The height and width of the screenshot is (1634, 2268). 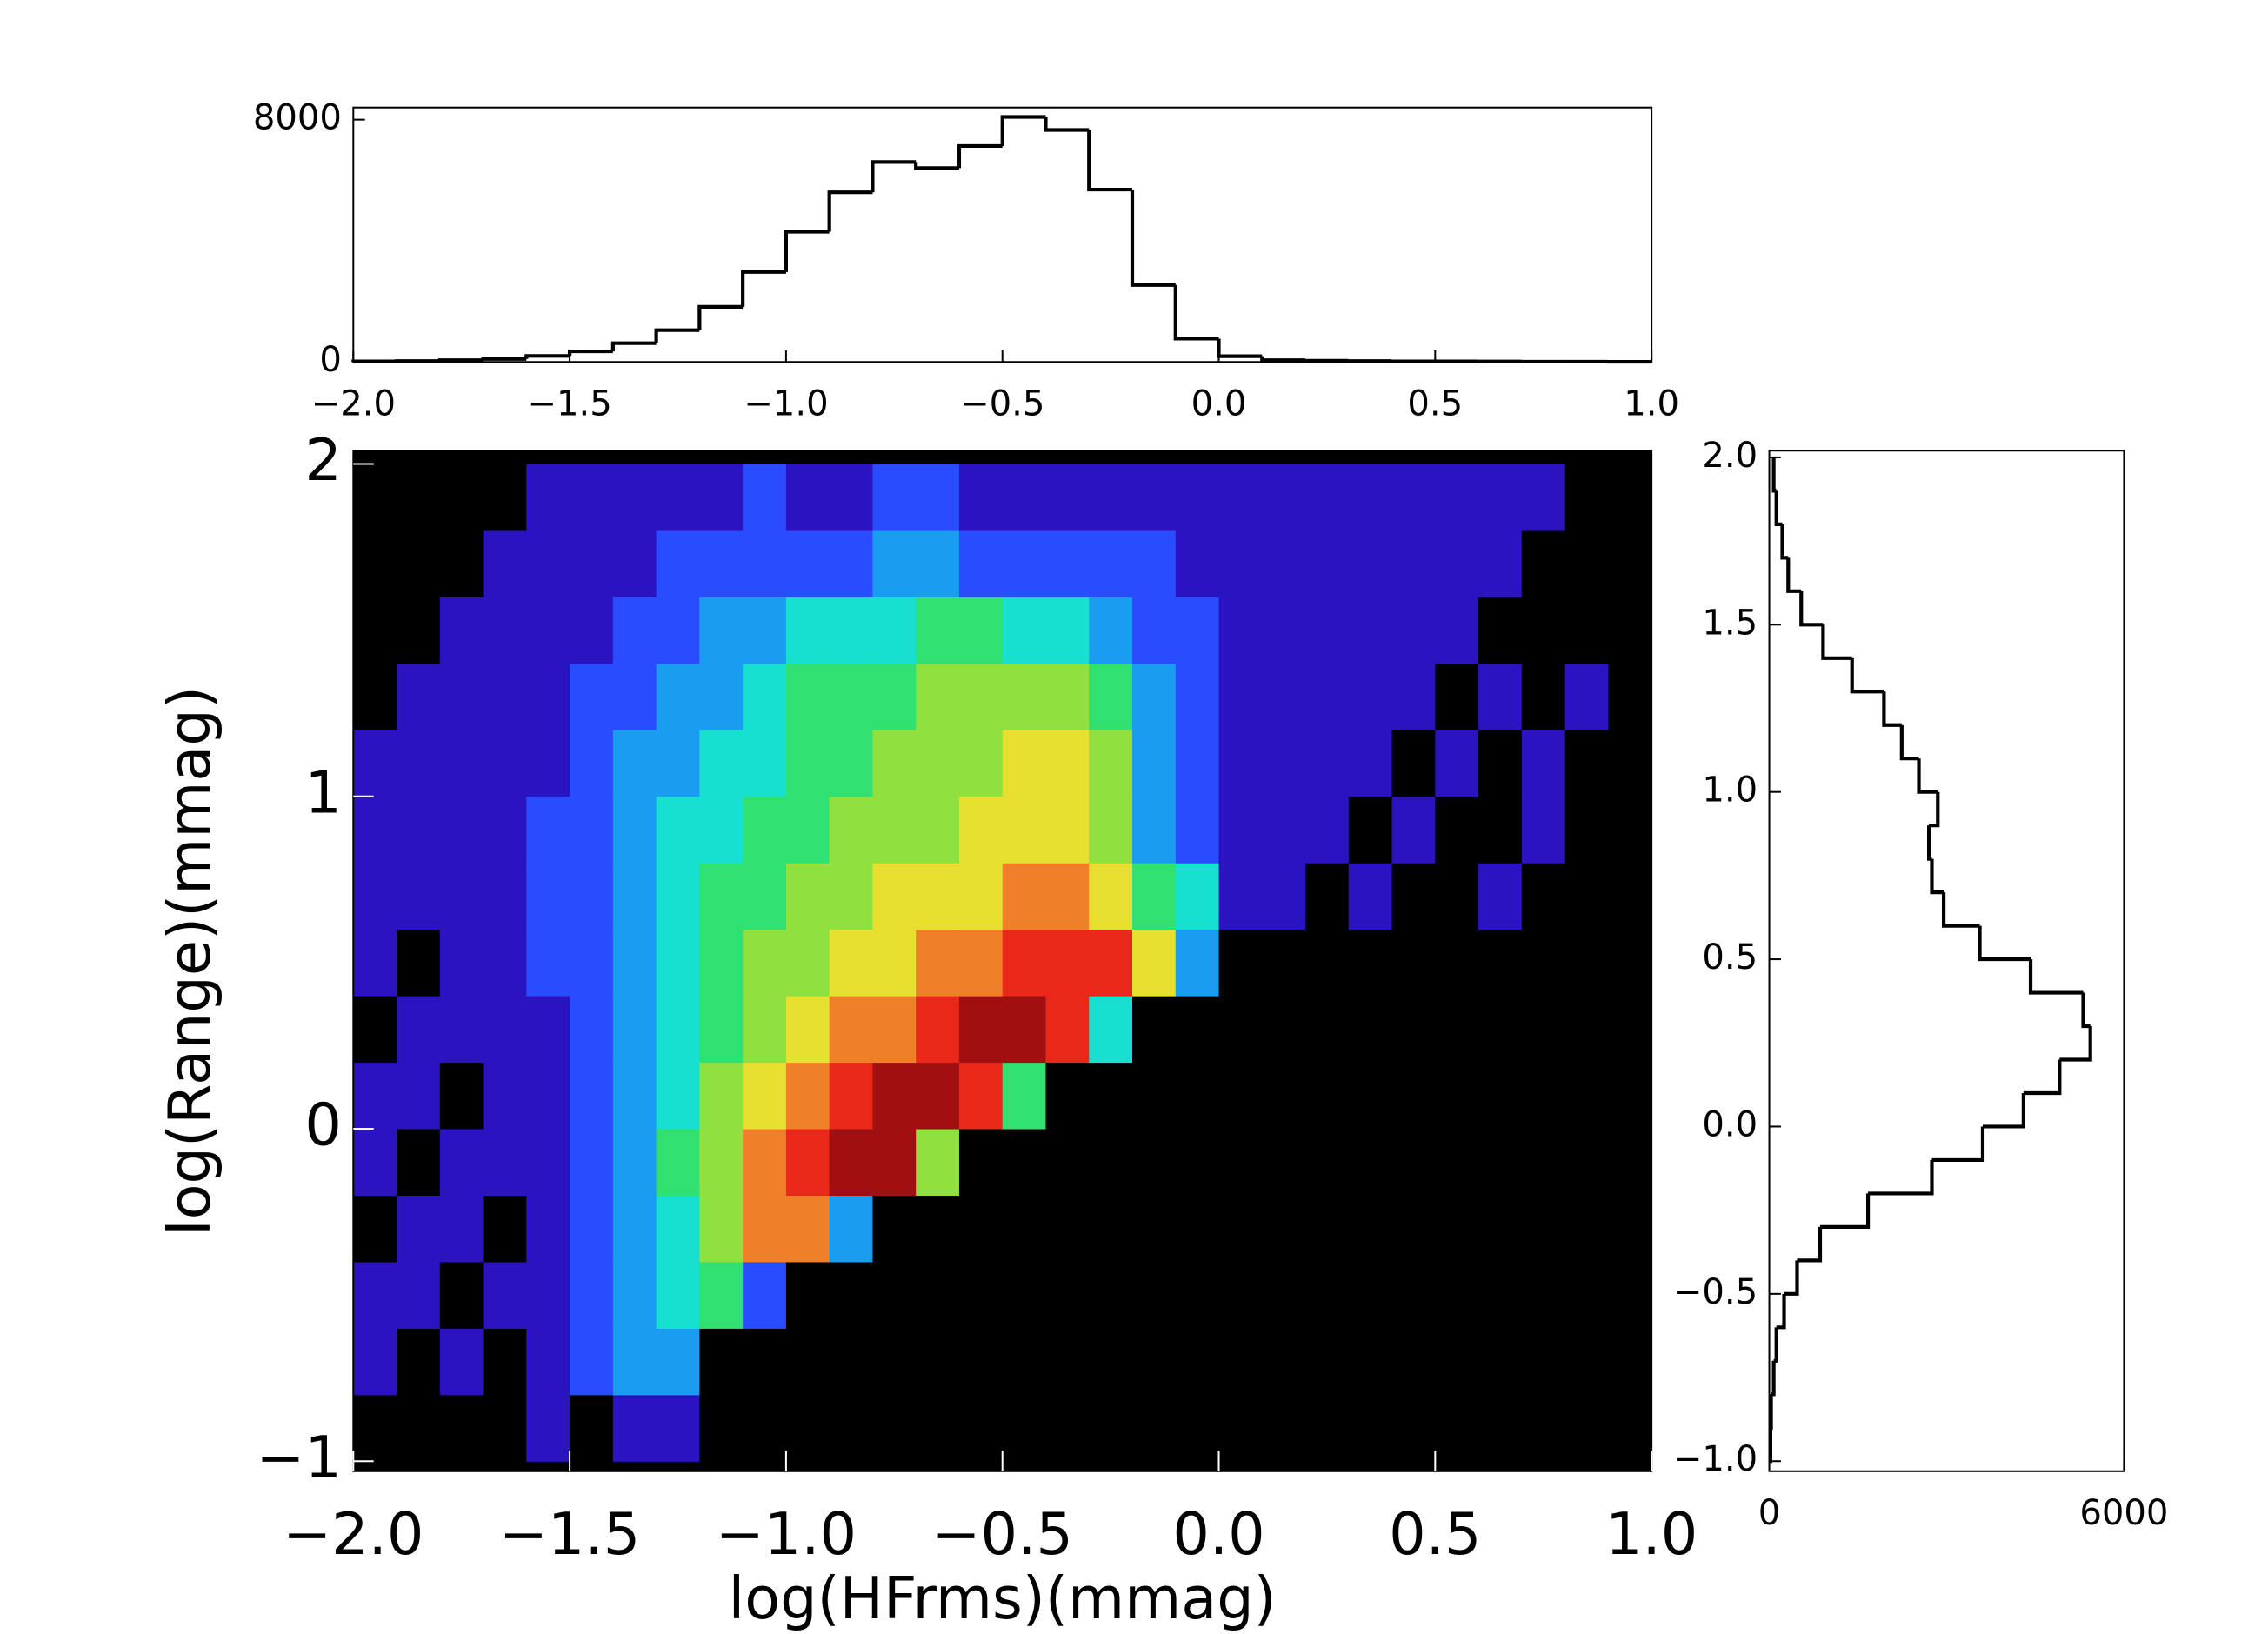 I want to click on plot-frame, so click(x=1946, y=961).